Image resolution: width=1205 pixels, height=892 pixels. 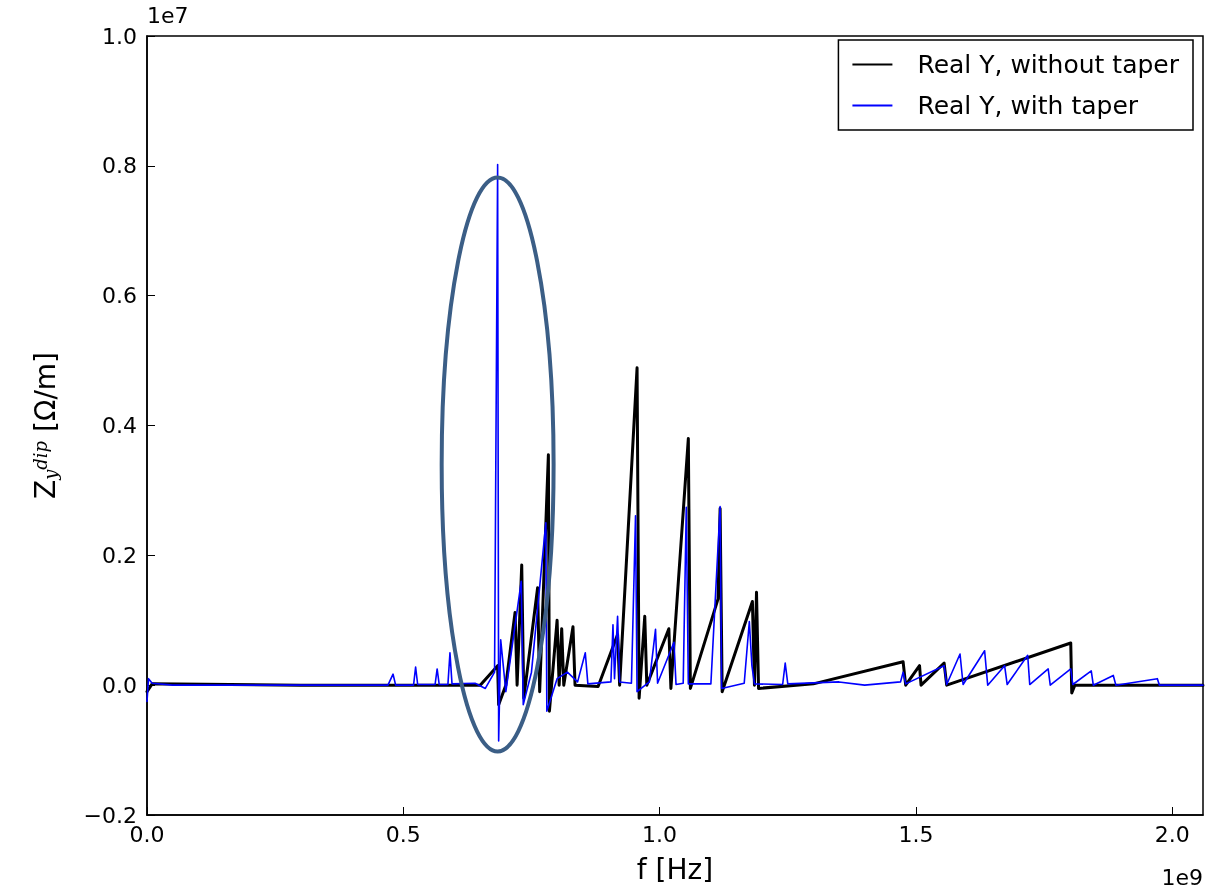 I want to click on y-tick-label: 0.0, so click(x=119, y=685).